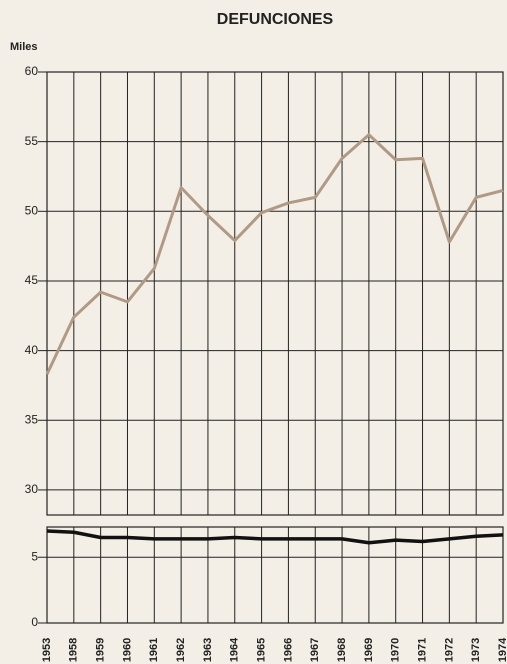 Image resolution: width=507 pixels, height=664 pixels. Describe the element at coordinates (342, 650) in the screenshot. I see `x-tick-label: 1968` at that location.